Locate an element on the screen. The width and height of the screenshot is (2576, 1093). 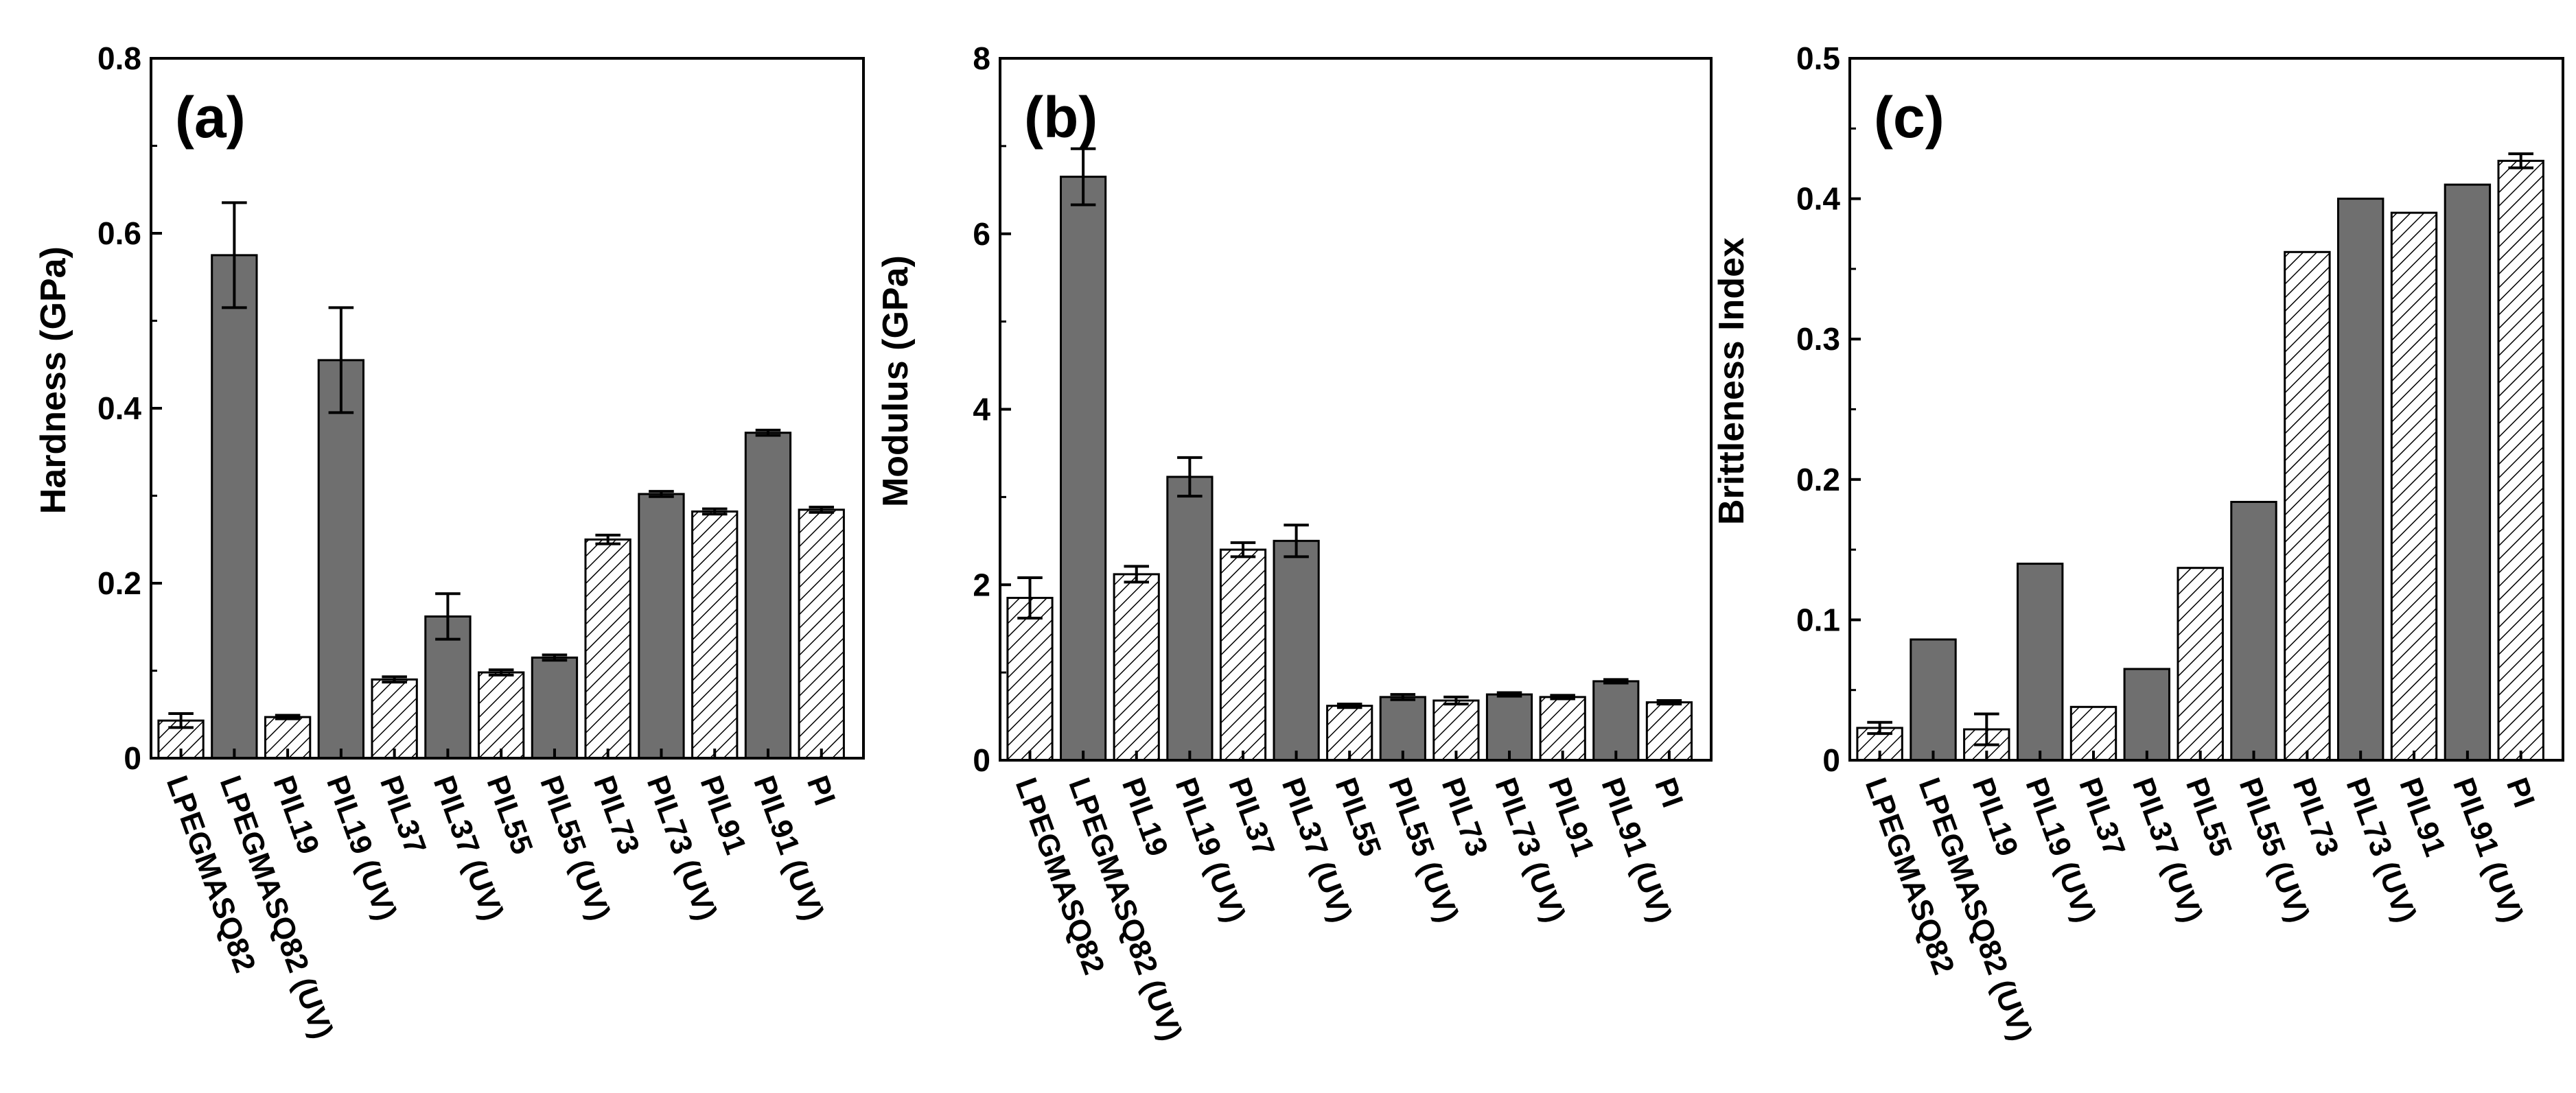
y-tick-label: 0.1 is located at coordinates (1818, 619).